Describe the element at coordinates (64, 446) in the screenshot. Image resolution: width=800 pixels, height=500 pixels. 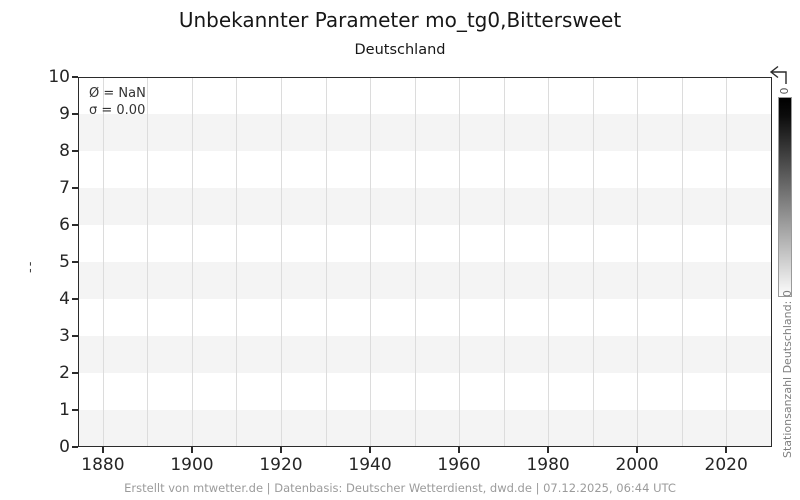
I see `y-tick-label: 0` at that location.